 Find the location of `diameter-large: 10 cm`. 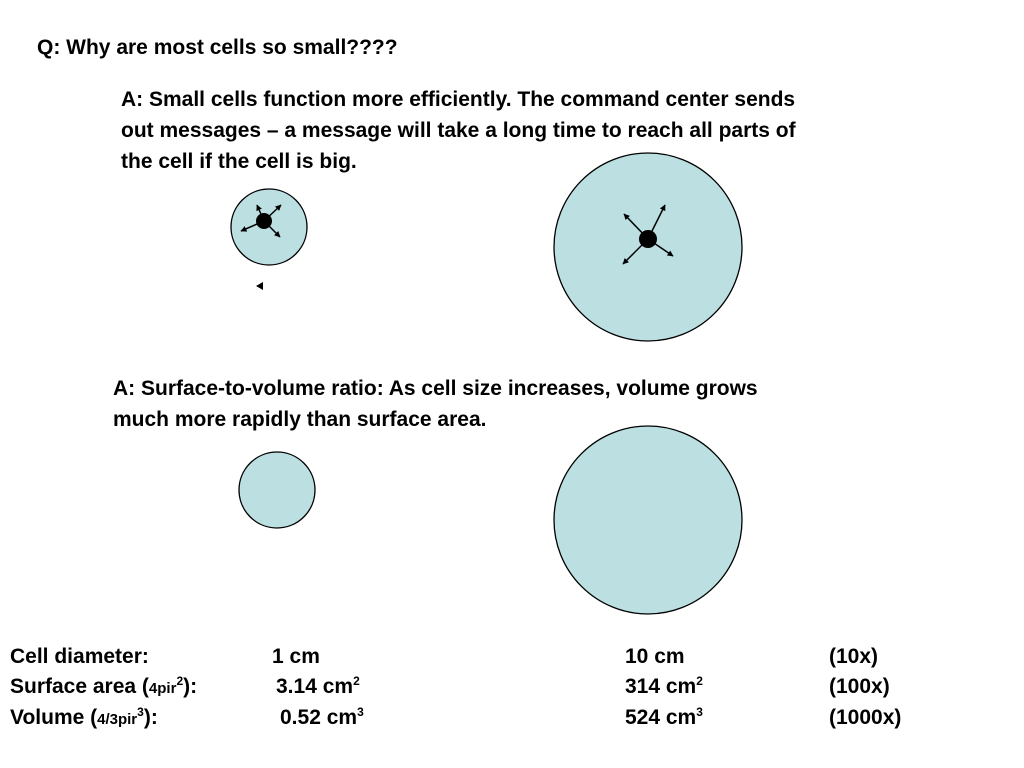

diameter-large: 10 cm is located at coordinates (655, 656).